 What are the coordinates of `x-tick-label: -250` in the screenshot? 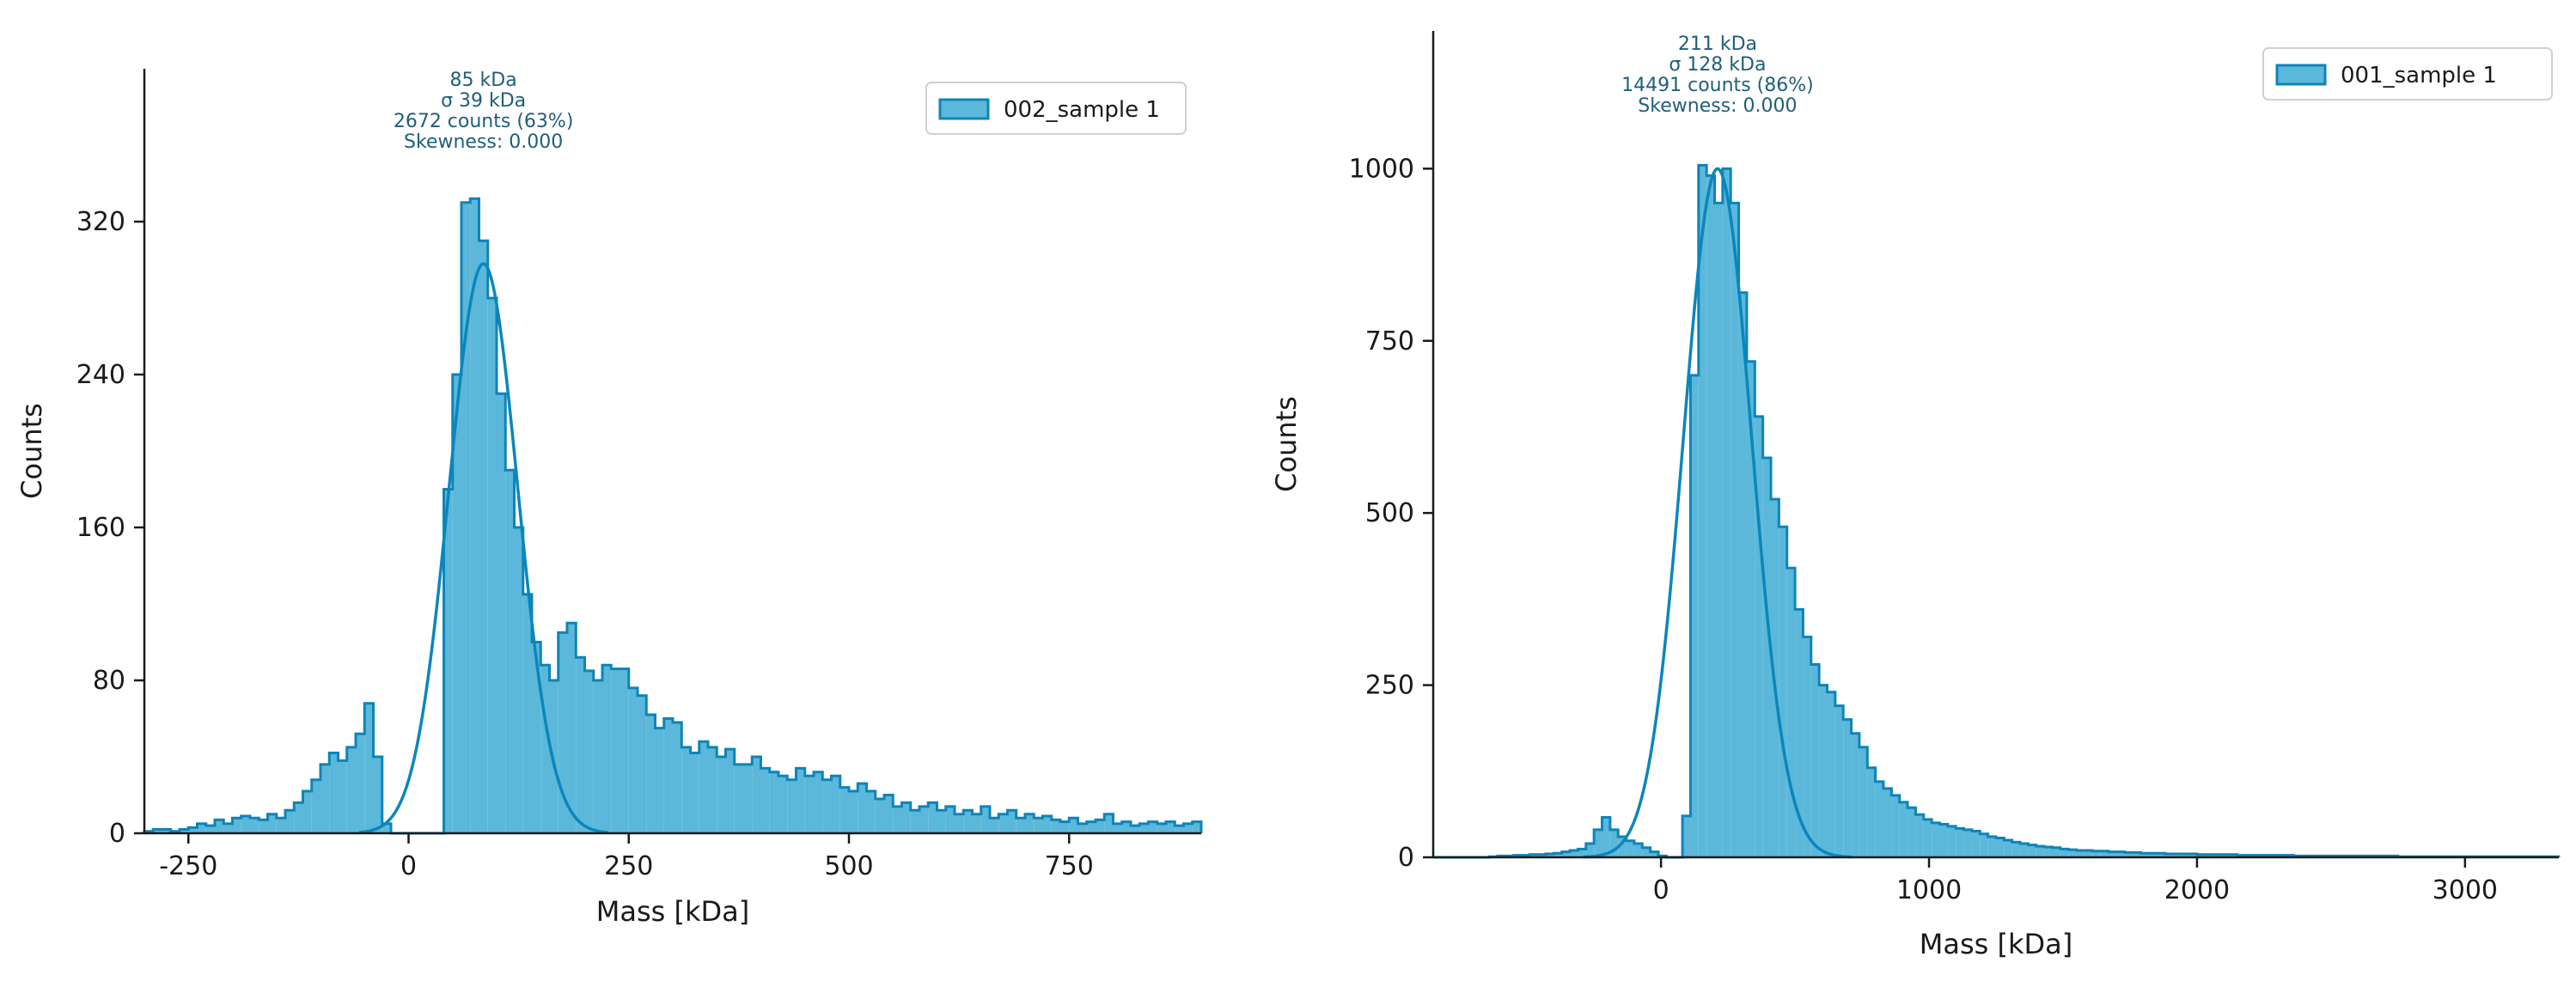 It's located at (188, 866).